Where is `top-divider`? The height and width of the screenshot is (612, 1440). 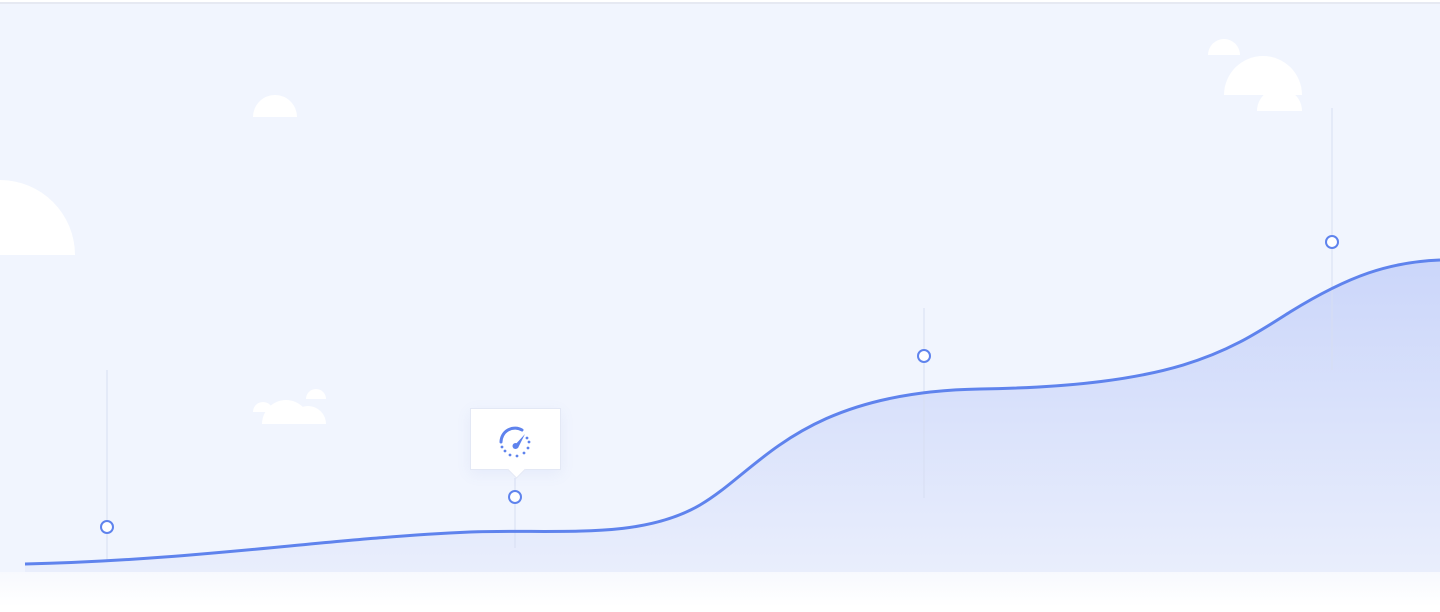
top-divider is located at coordinates (720, 3).